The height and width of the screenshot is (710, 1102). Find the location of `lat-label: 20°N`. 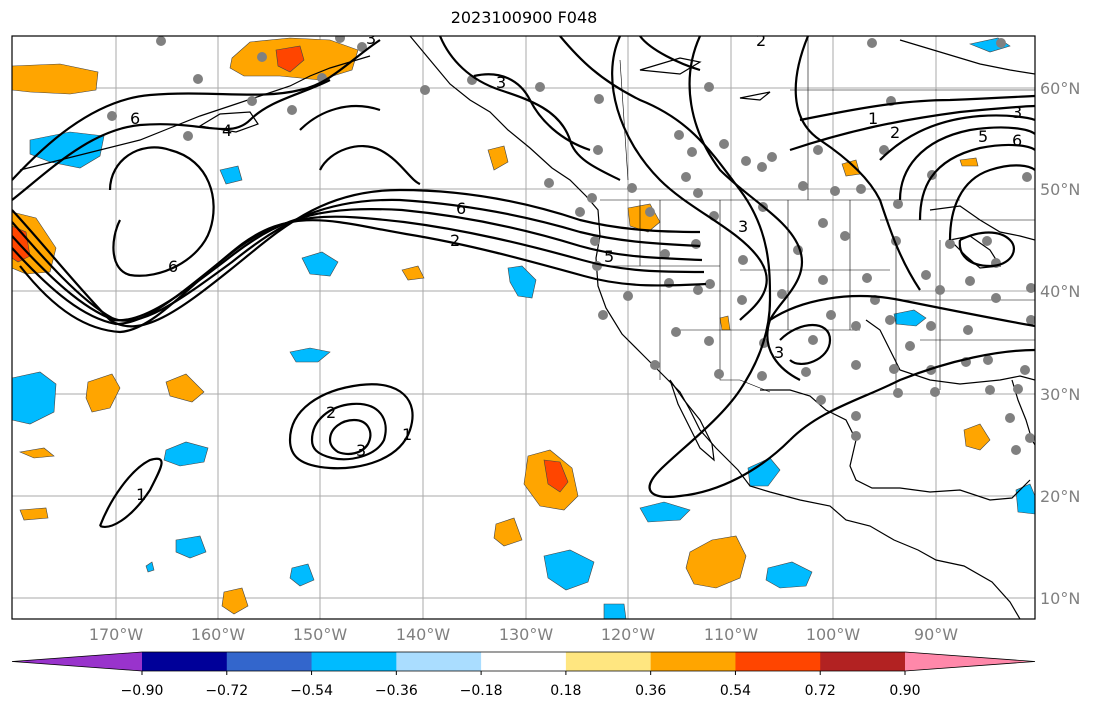

lat-label: 20°N is located at coordinates (1060, 496).